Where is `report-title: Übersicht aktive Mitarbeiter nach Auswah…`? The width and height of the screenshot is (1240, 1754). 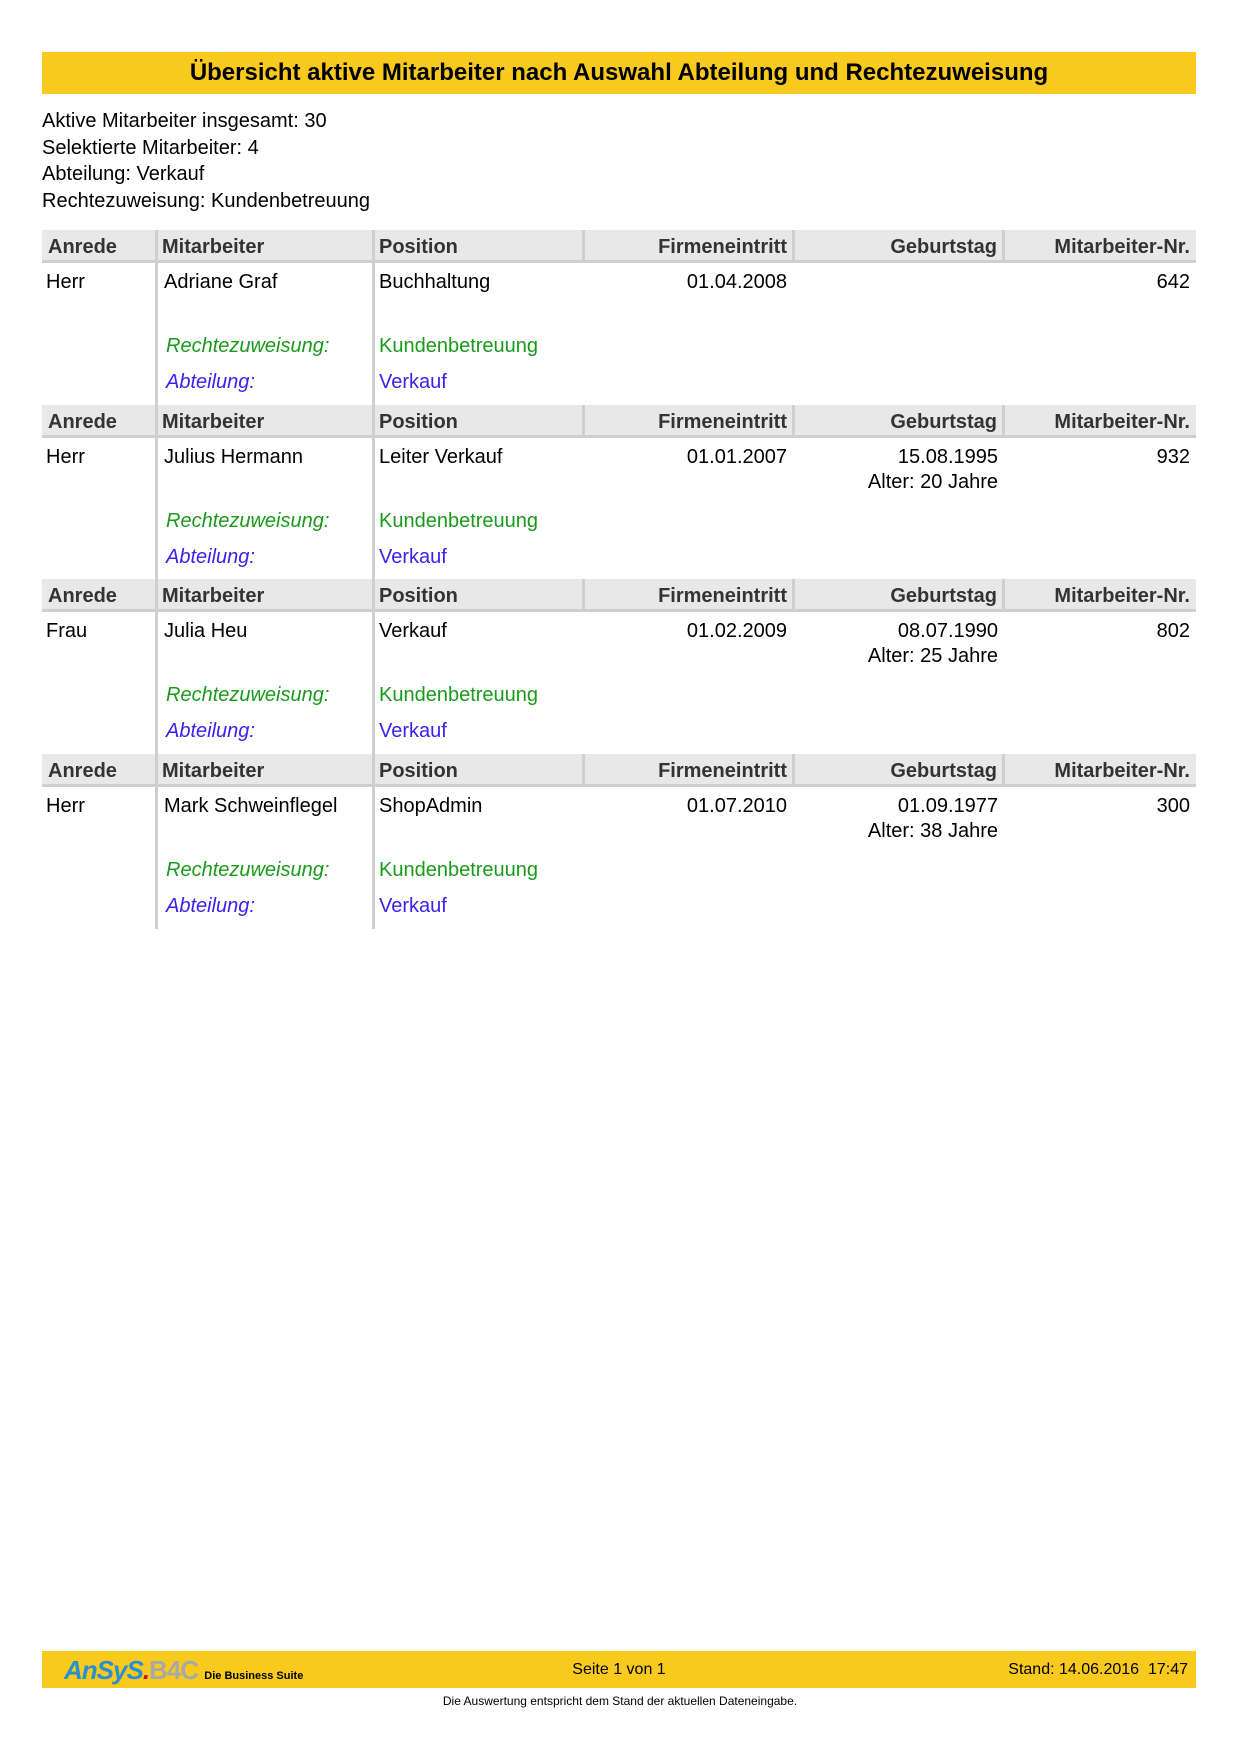 report-title: Übersicht aktive Mitarbeiter nach Auswah… is located at coordinates (619, 73).